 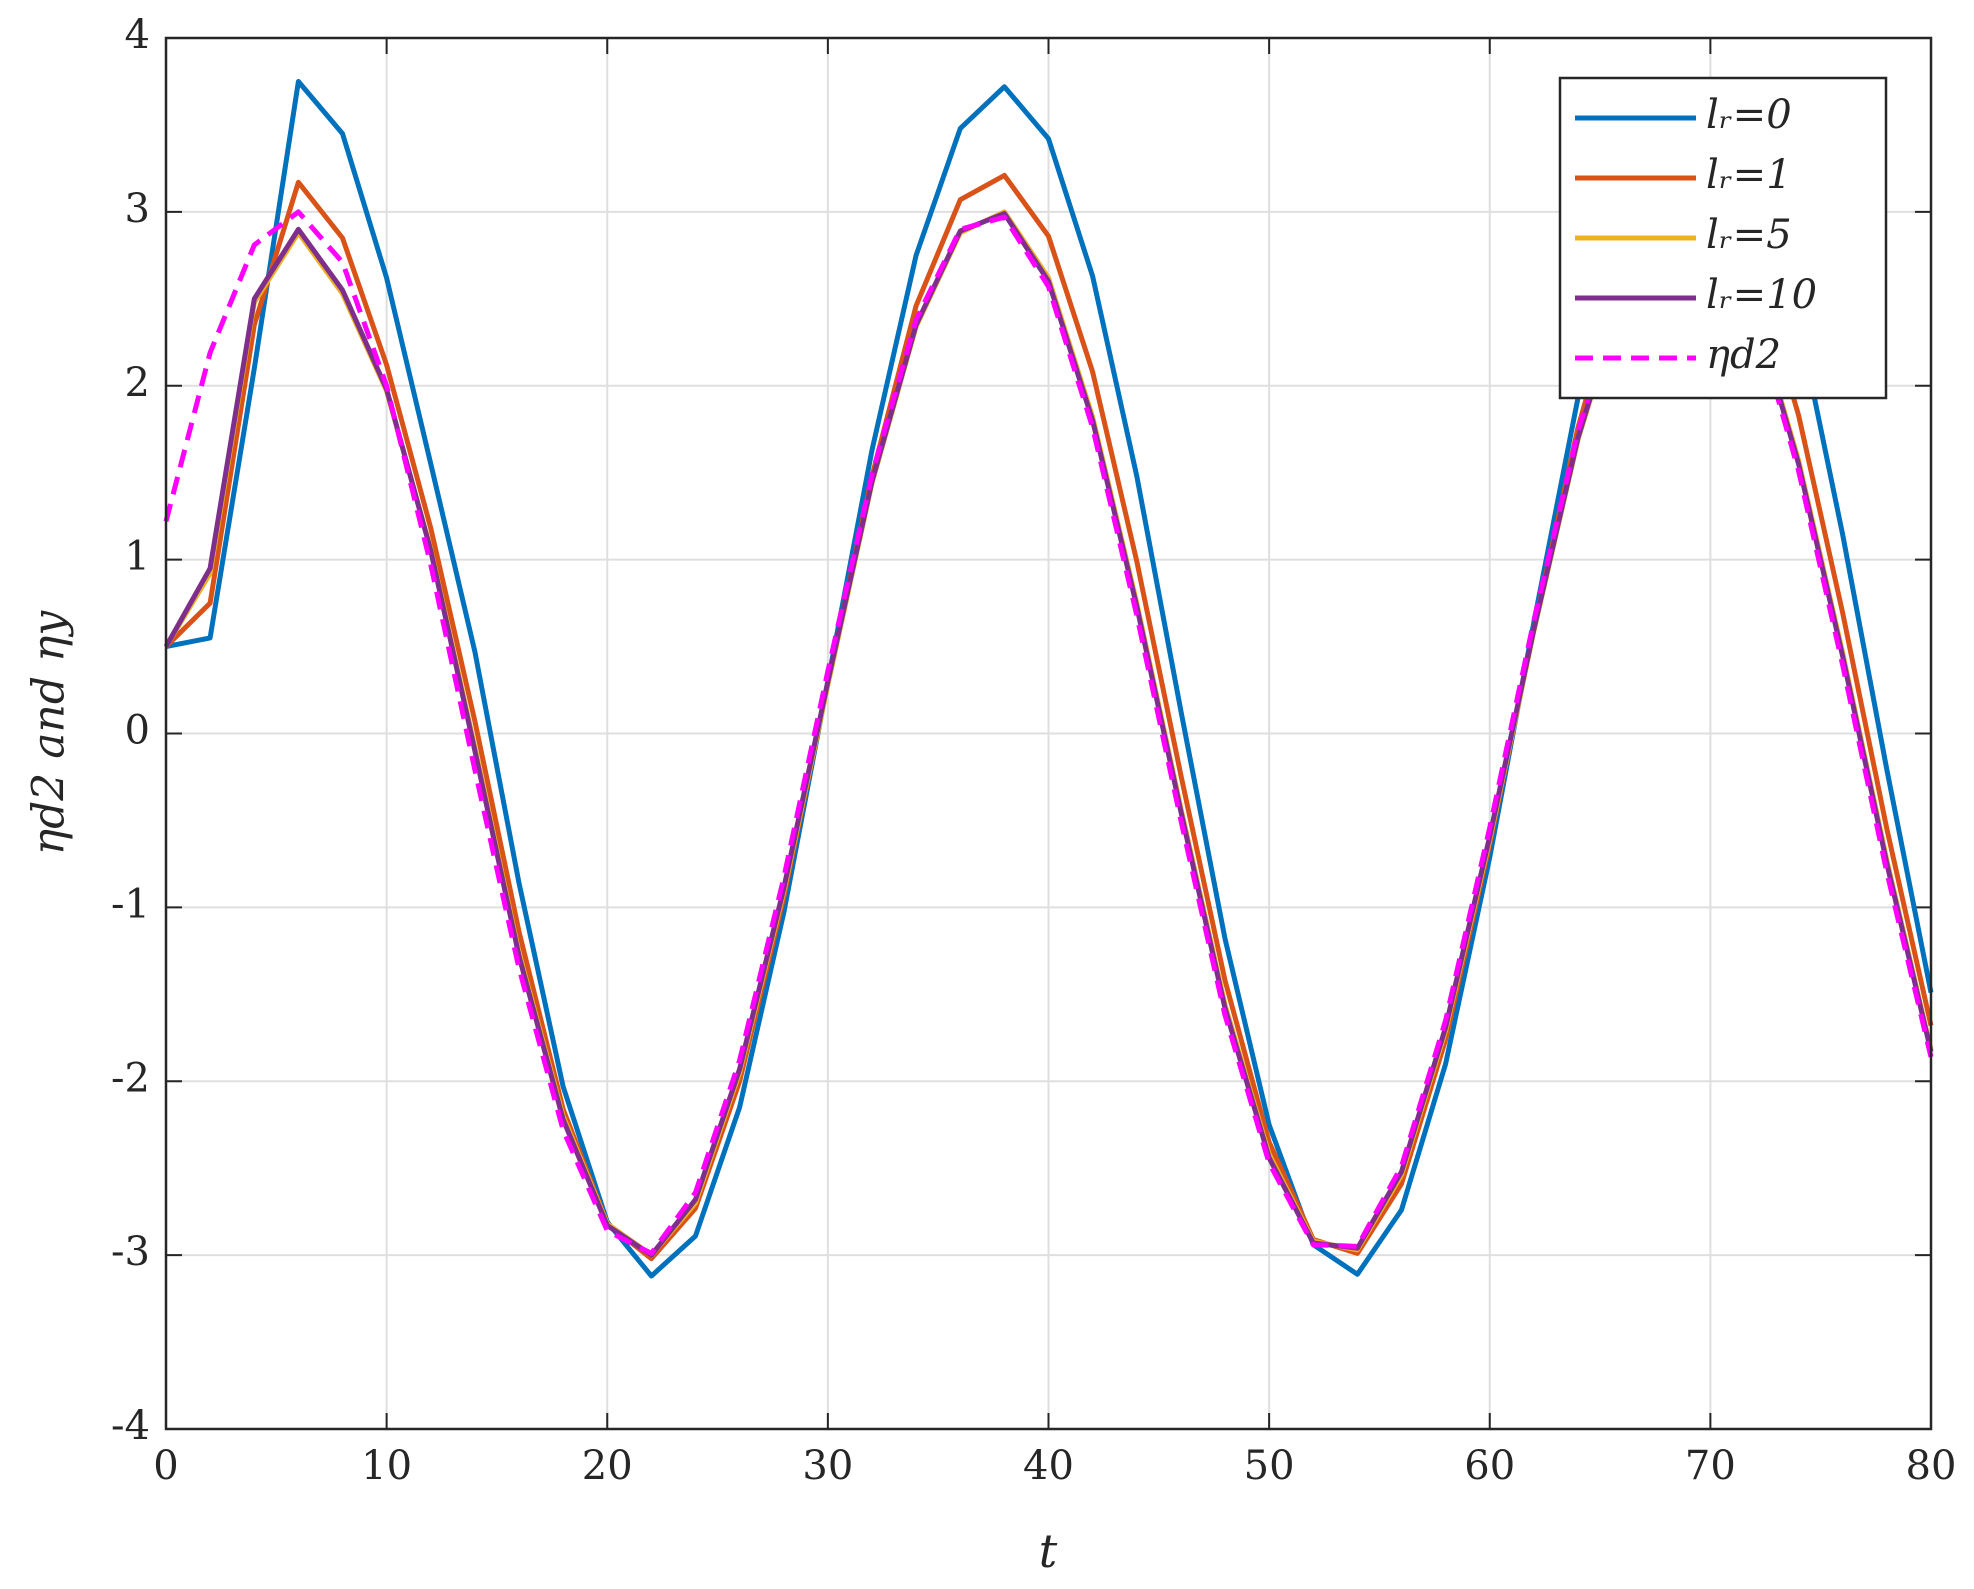 I want to click on x-tick-label: 30, so click(x=827, y=1466).